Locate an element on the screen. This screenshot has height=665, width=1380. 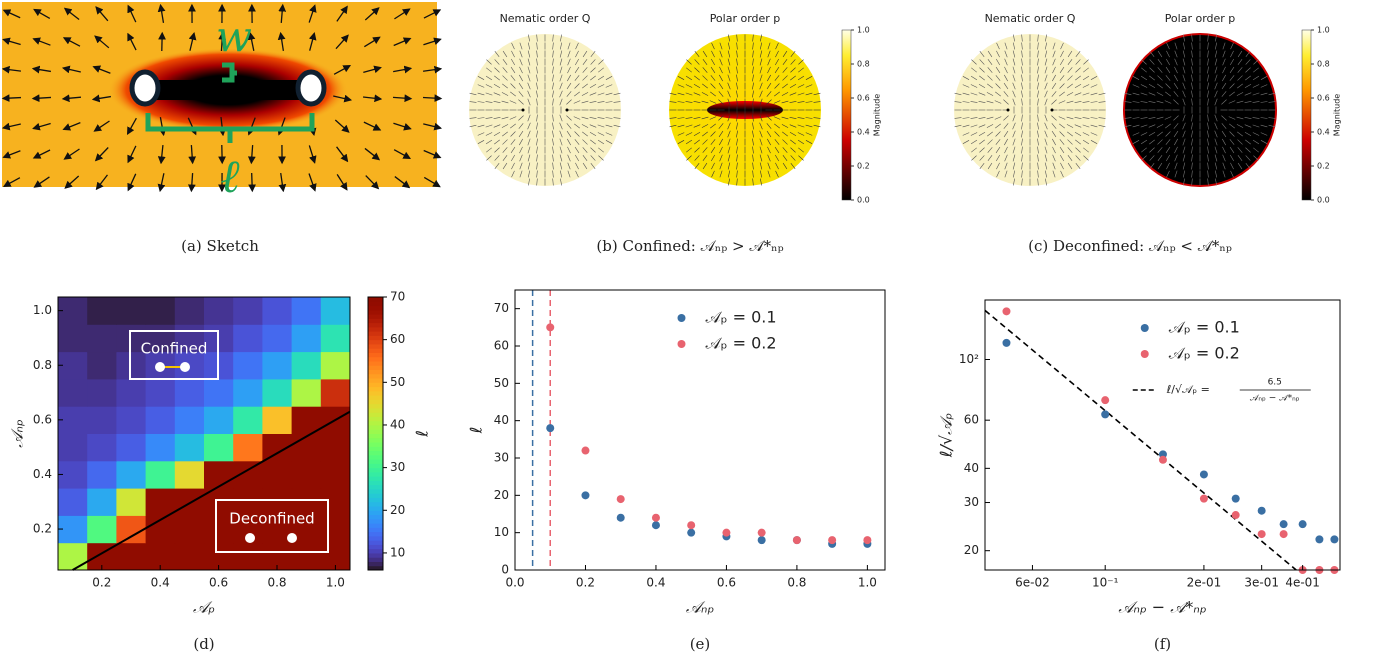
legend-label: 𝒜ₚ = 0.1 is located at coordinates (1204, 327).